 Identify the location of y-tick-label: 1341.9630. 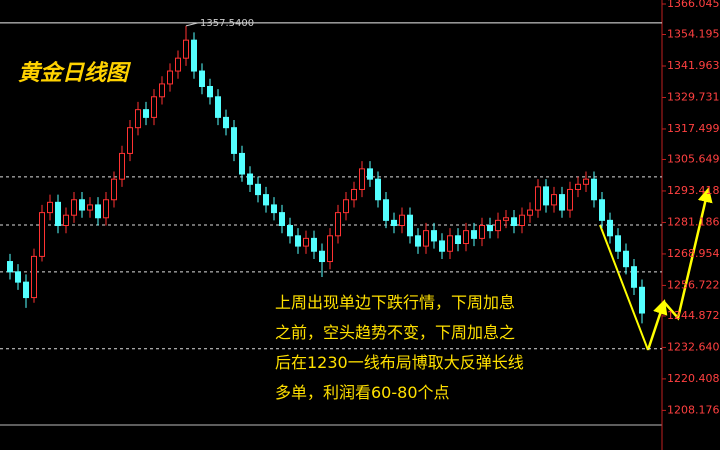
(693, 65).